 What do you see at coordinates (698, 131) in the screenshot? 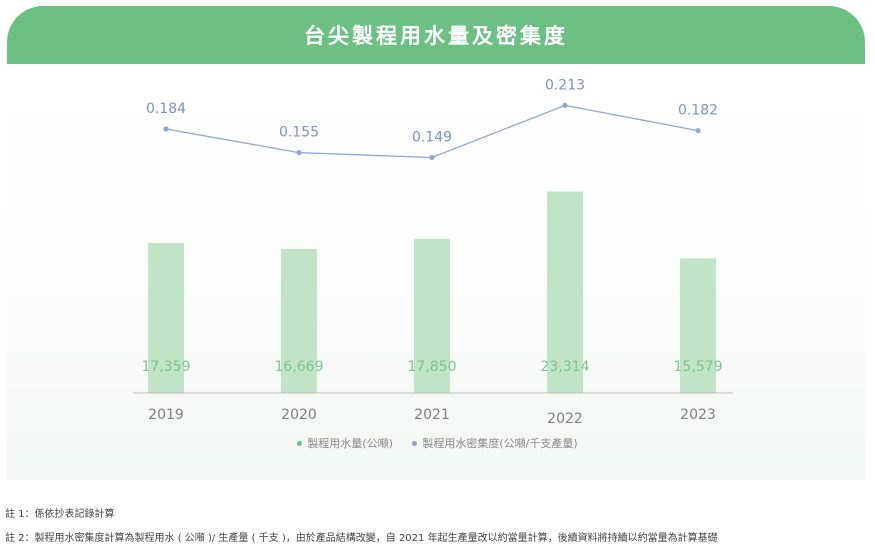
I see `density-point-2023` at bounding box center [698, 131].